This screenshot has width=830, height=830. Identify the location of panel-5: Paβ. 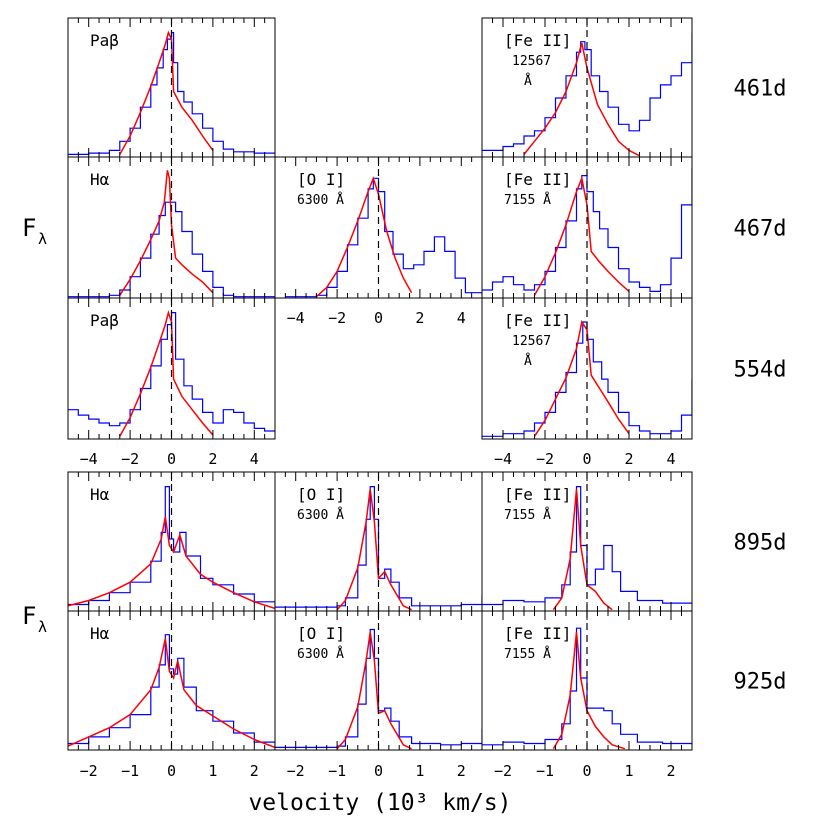
(171, 368).